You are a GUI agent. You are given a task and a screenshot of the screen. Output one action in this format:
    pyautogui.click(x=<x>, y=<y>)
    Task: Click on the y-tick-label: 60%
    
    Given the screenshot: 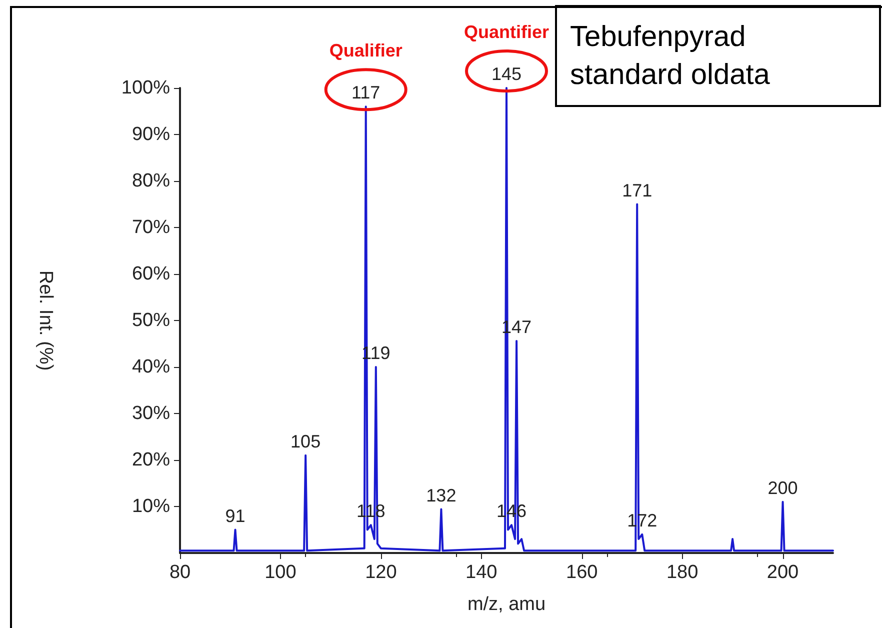 What is the action you would take?
    pyautogui.click(x=151, y=274)
    